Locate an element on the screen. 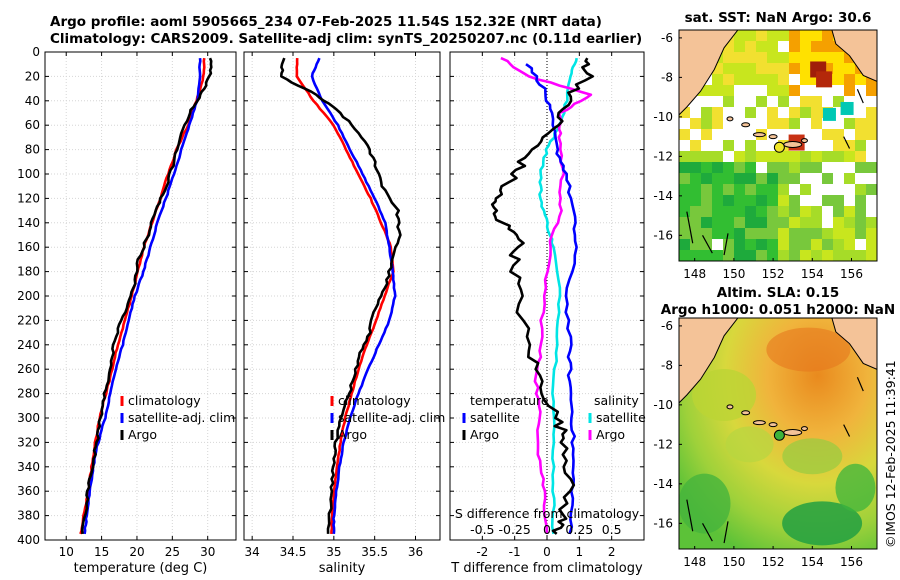  x-tick-label: 10 is located at coordinates (66, 552).